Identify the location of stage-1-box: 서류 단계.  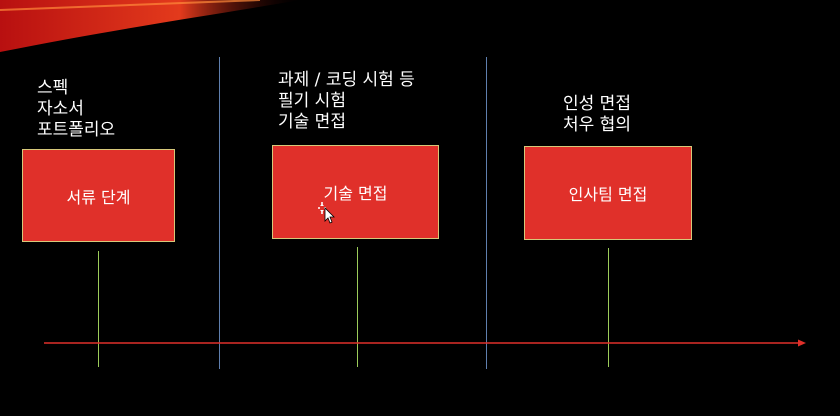
(98, 195).